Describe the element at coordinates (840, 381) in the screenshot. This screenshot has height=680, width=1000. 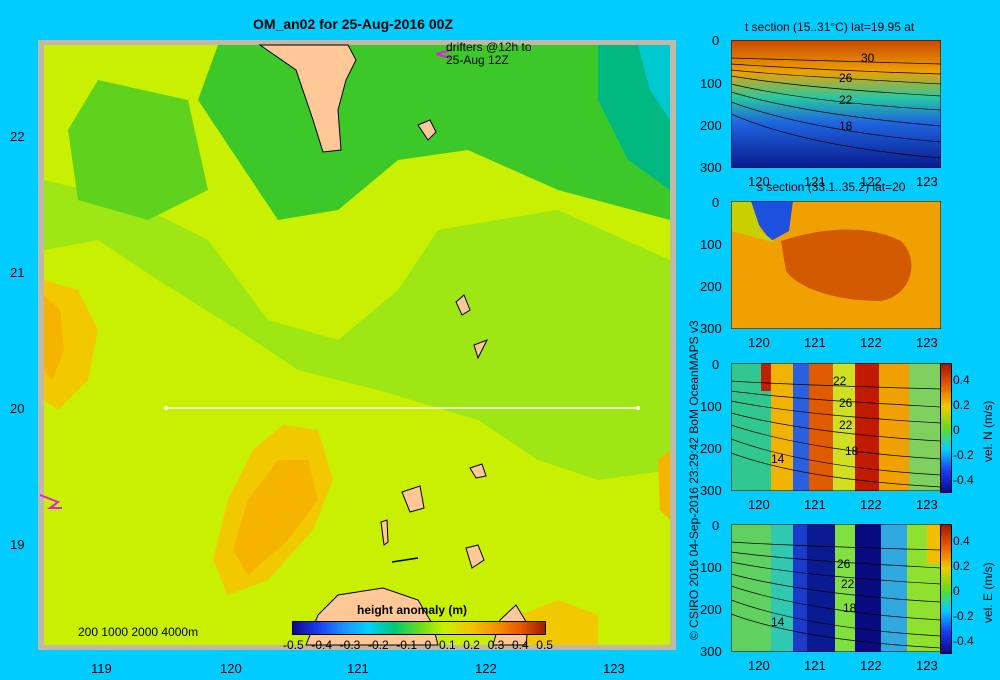
I see `panel3-contour-label: 22` at that location.